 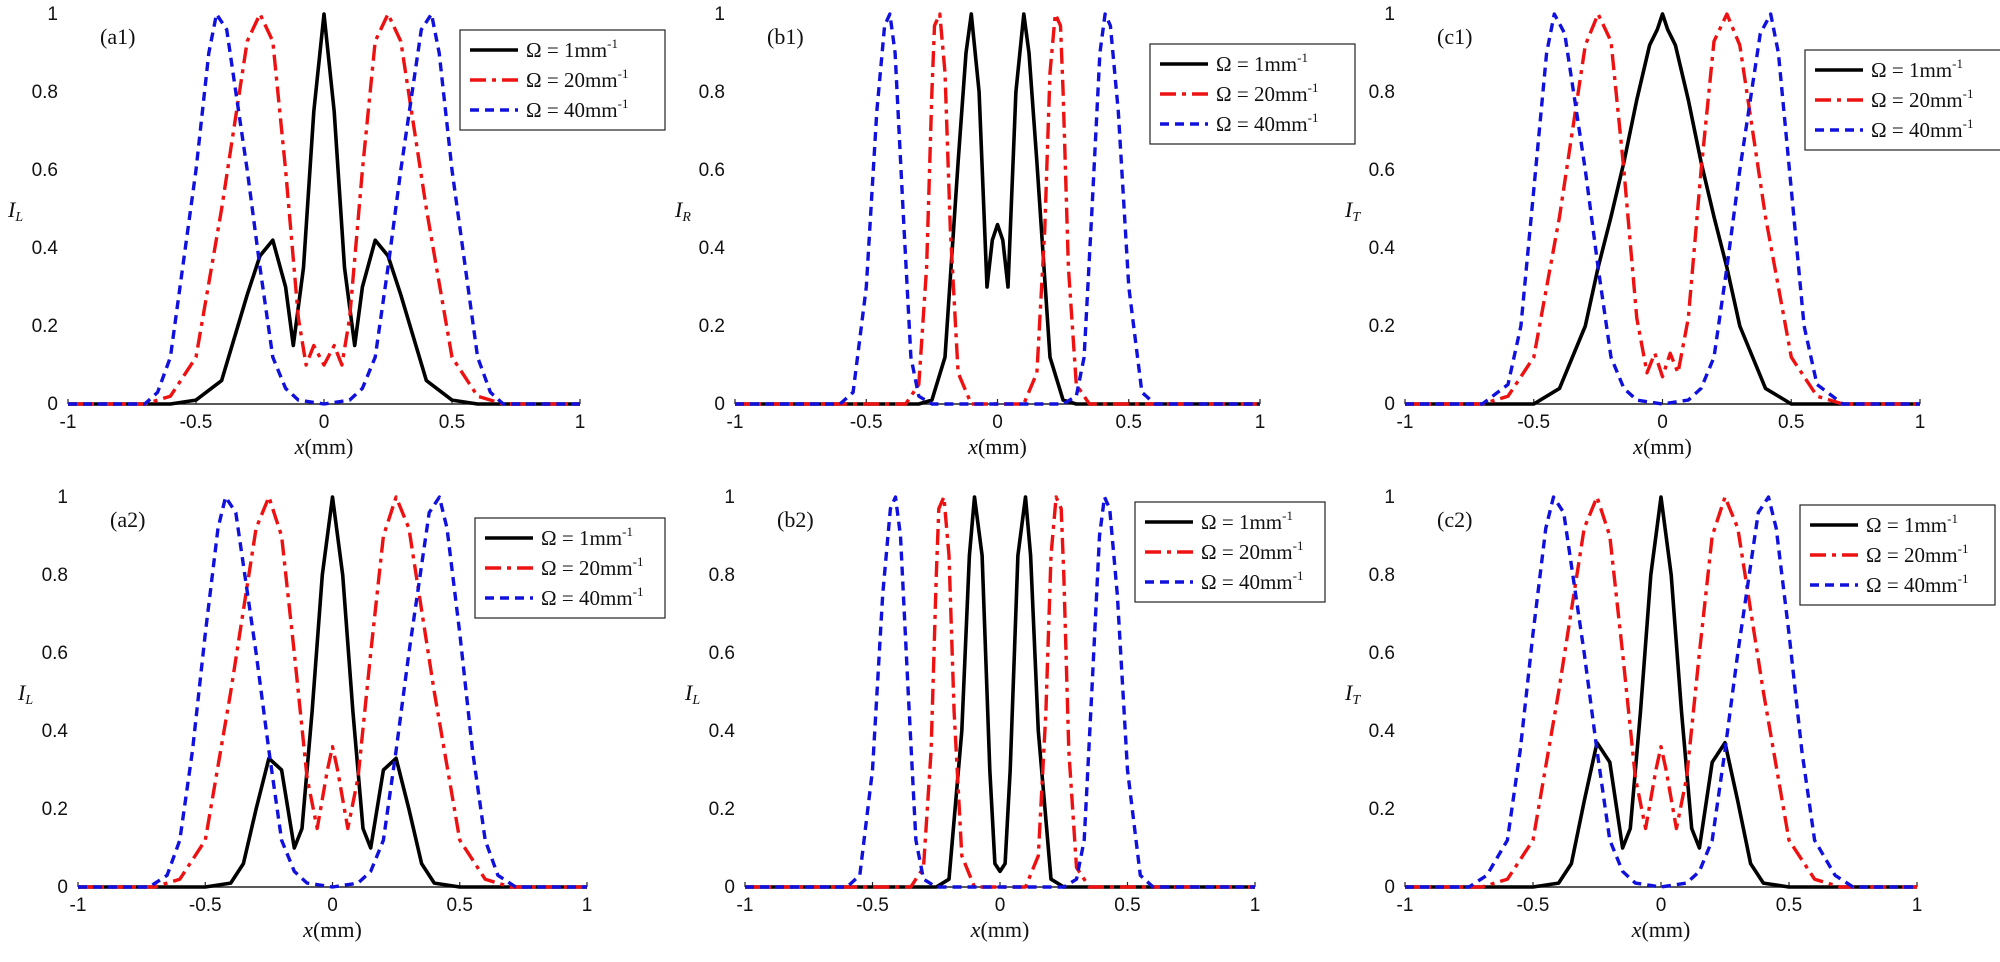 I want to click on panel-label: (c1), so click(x=1454, y=36).